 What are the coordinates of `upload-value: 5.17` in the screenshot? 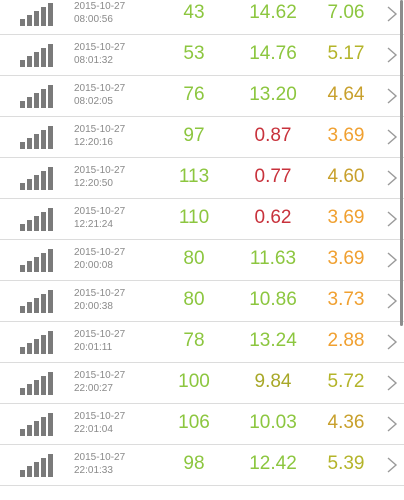 It's located at (346, 53).